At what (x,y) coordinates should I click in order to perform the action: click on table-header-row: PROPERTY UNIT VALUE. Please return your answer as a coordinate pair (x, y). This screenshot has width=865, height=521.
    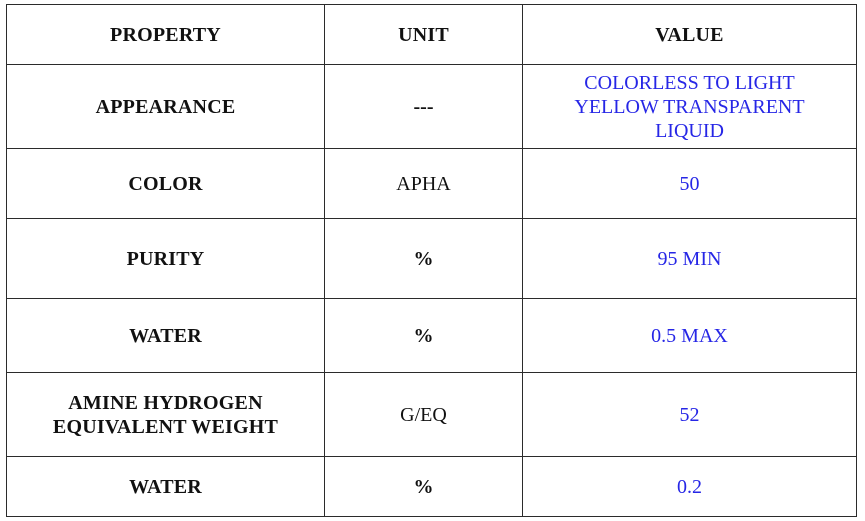
    Looking at the image, I should click on (431, 34).